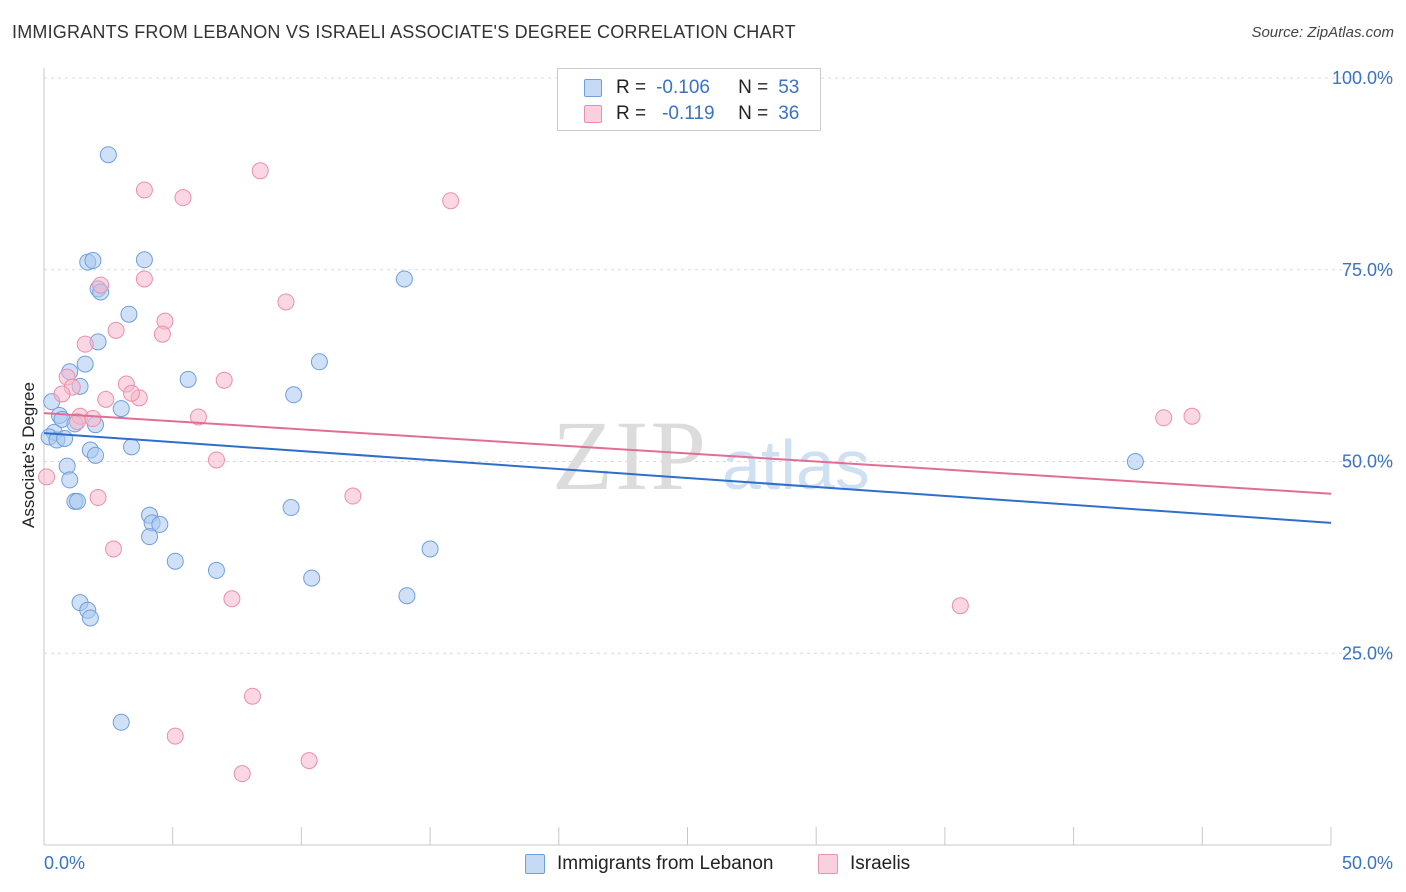 The image size is (1406, 892). What do you see at coordinates (1367, 270) in the screenshot?
I see `y-tick-label: 75.0%` at bounding box center [1367, 270].